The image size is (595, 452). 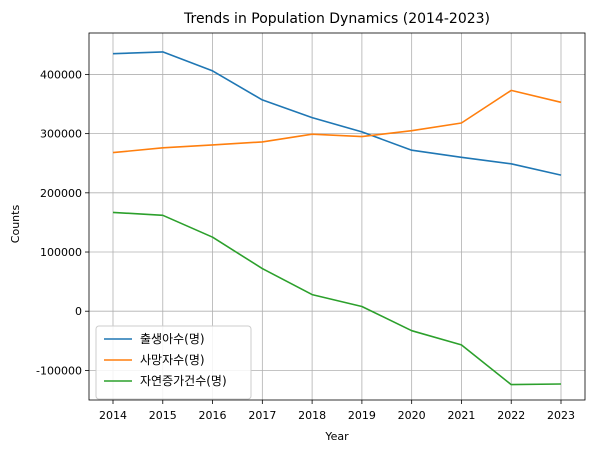 I want to click on x-tick-label: 2022, so click(x=511, y=415).